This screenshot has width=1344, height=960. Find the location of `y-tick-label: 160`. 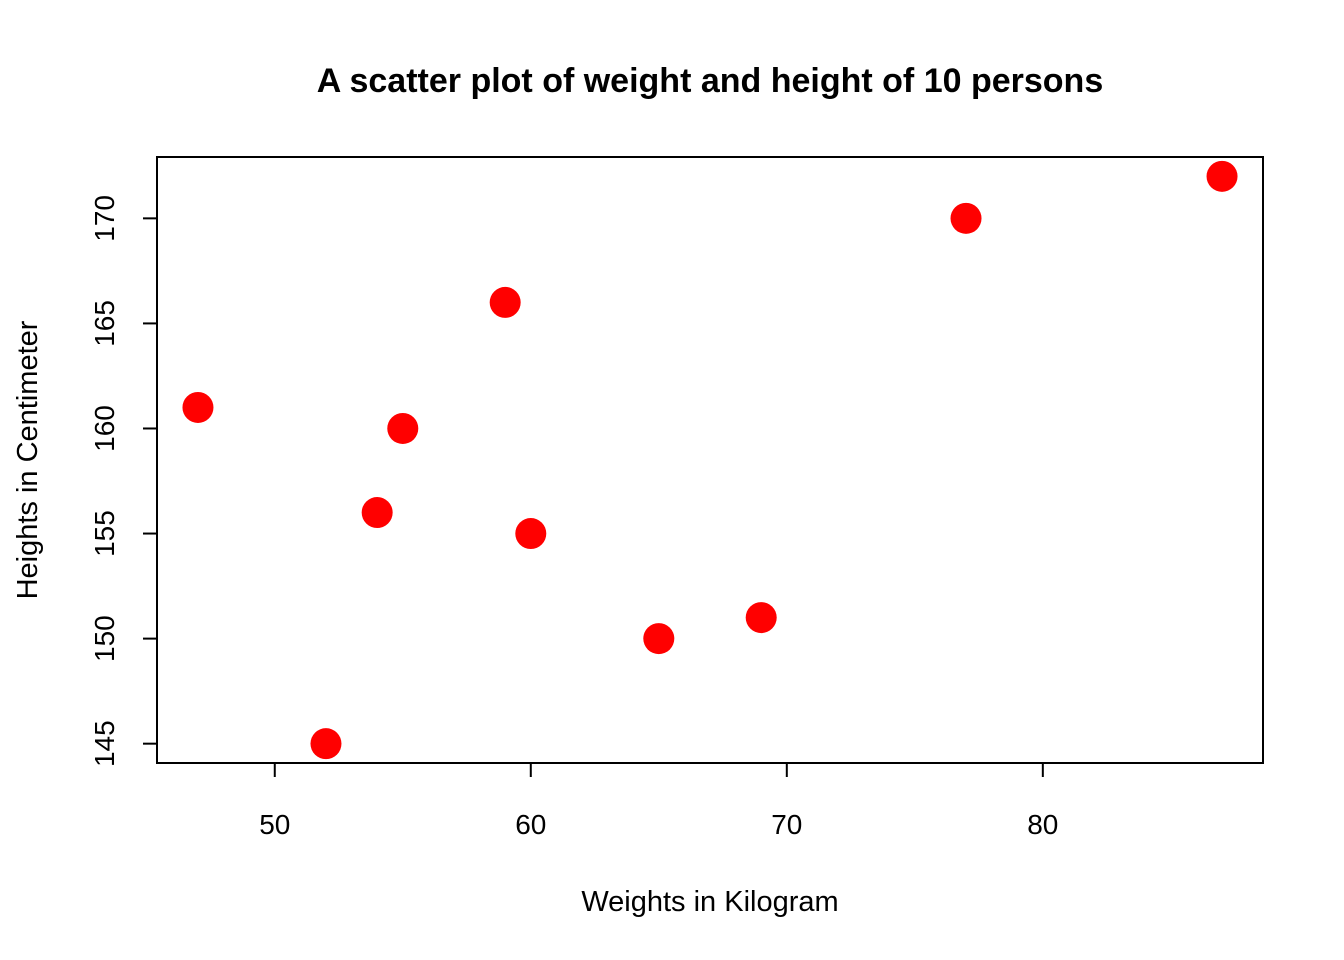

y-tick-label: 160 is located at coordinates (104, 428).